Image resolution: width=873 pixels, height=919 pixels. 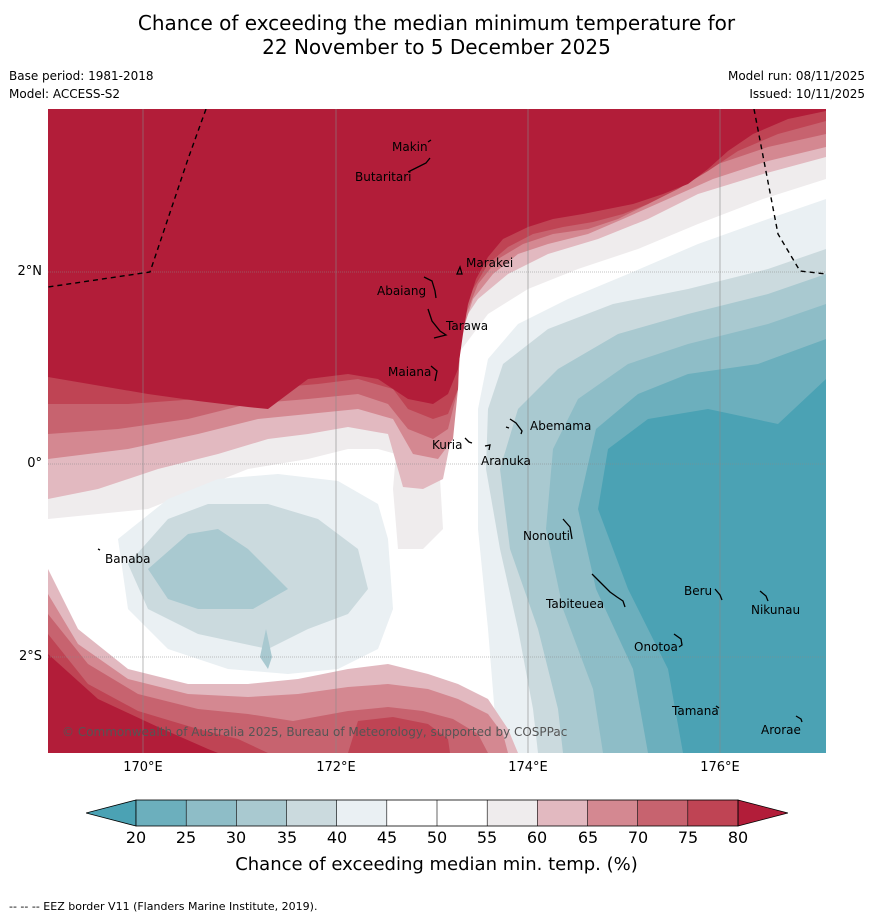 I want to click on colorbar-extend-high, so click(x=762, y=813).